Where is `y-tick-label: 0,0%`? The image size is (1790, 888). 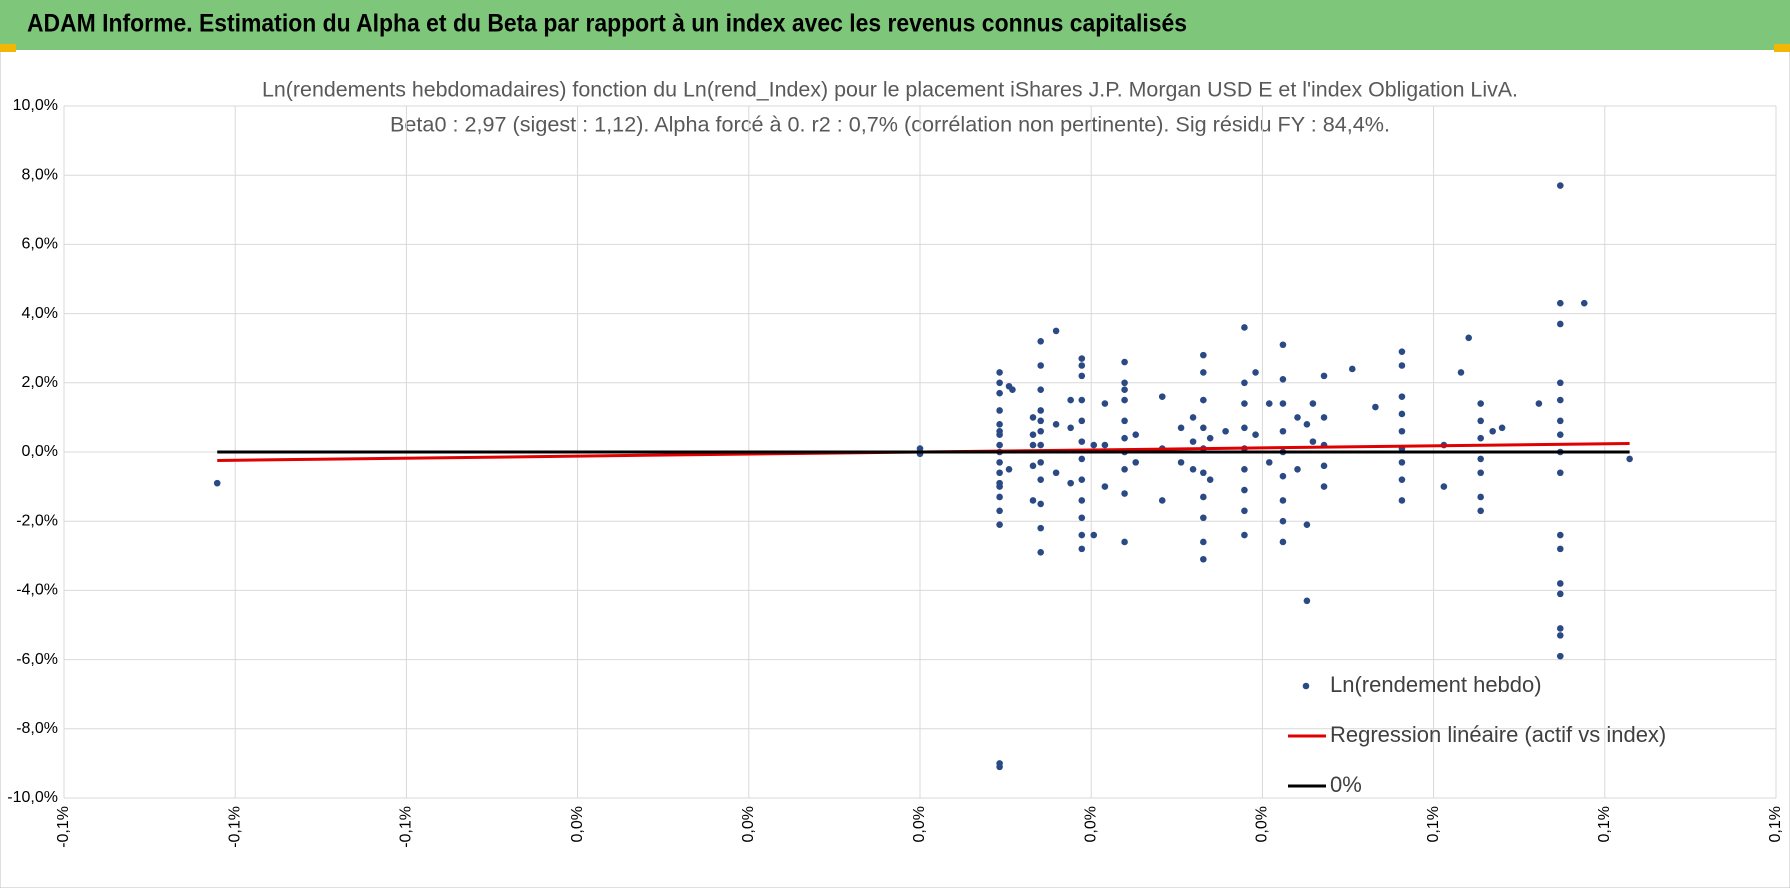 y-tick-label: 0,0% is located at coordinates (40, 451).